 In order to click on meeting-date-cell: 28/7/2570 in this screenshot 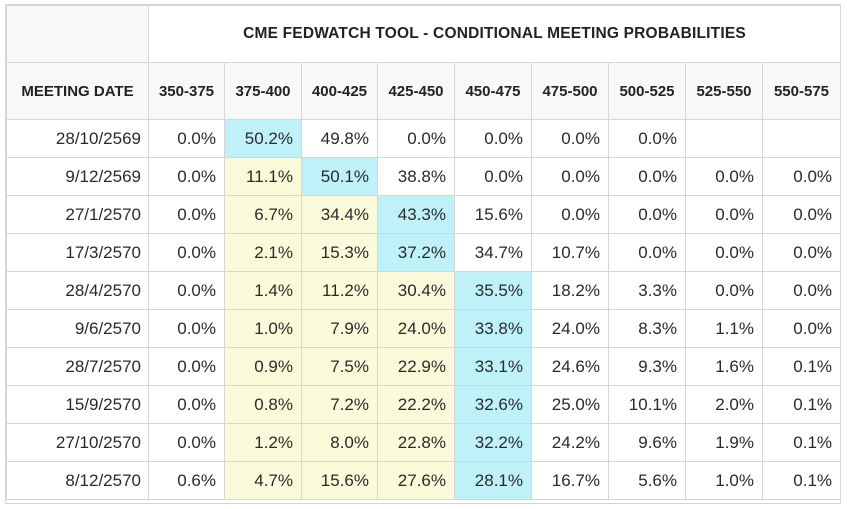, I will do `click(77, 366)`.